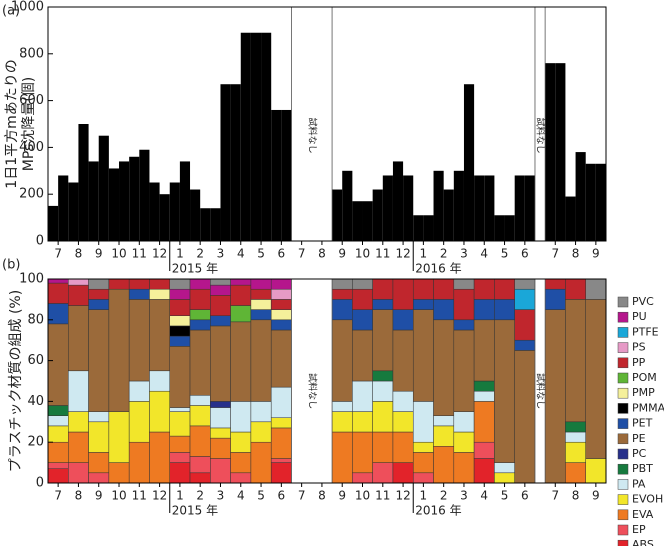 The image size is (664, 546). Describe the element at coordinates (31, 194) in the screenshot. I see `y-tick-label: 200` at that location.